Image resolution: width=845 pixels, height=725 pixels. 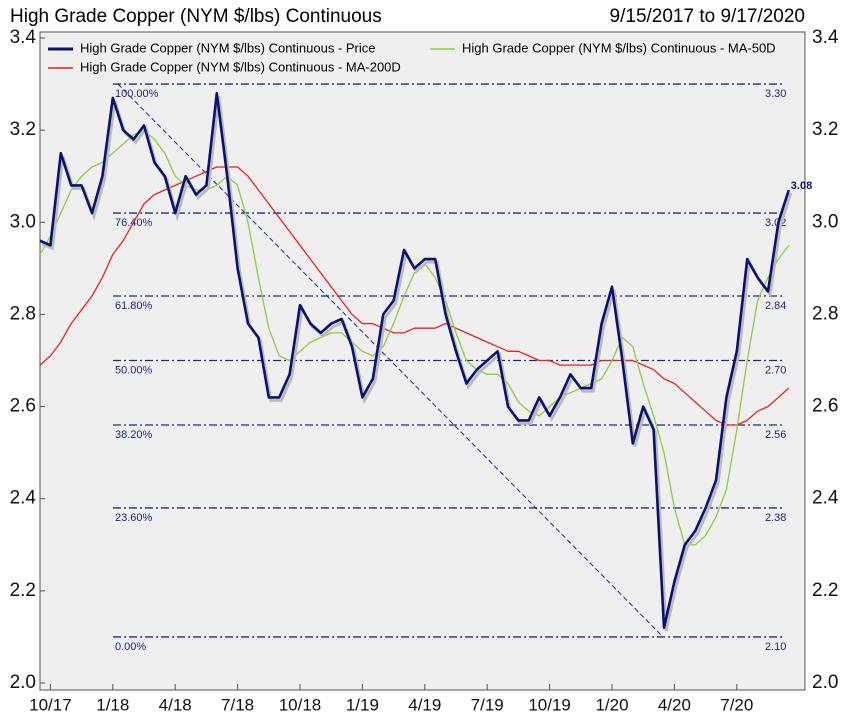 What do you see at coordinates (134, 435) in the screenshot?
I see `fib-percent: 38.20%` at bounding box center [134, 435].